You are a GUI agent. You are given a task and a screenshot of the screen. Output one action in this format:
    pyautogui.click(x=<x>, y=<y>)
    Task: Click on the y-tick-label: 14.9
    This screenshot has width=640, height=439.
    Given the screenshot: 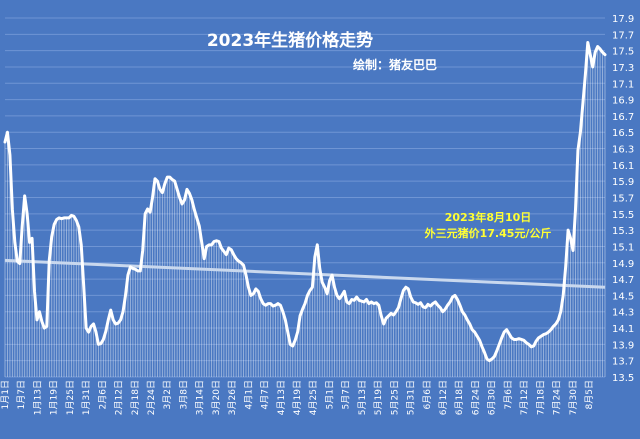 What is the action you would take?
    pyautogui.click(x=623, y=264)
    